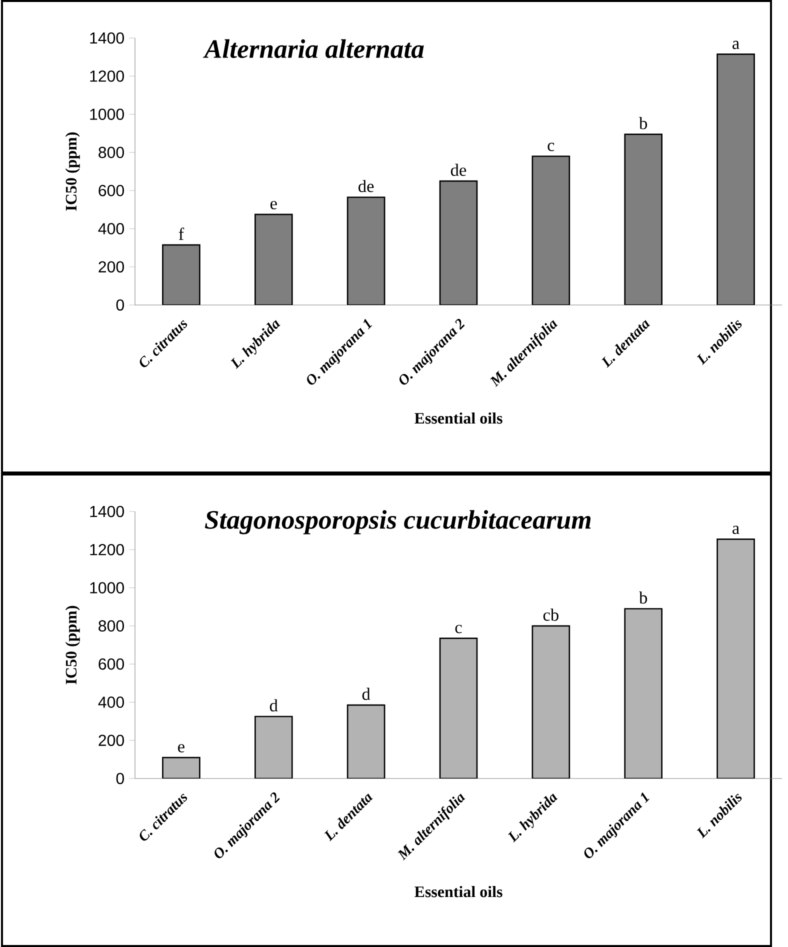  I want to click on data-label: cb, so click(550, 614).